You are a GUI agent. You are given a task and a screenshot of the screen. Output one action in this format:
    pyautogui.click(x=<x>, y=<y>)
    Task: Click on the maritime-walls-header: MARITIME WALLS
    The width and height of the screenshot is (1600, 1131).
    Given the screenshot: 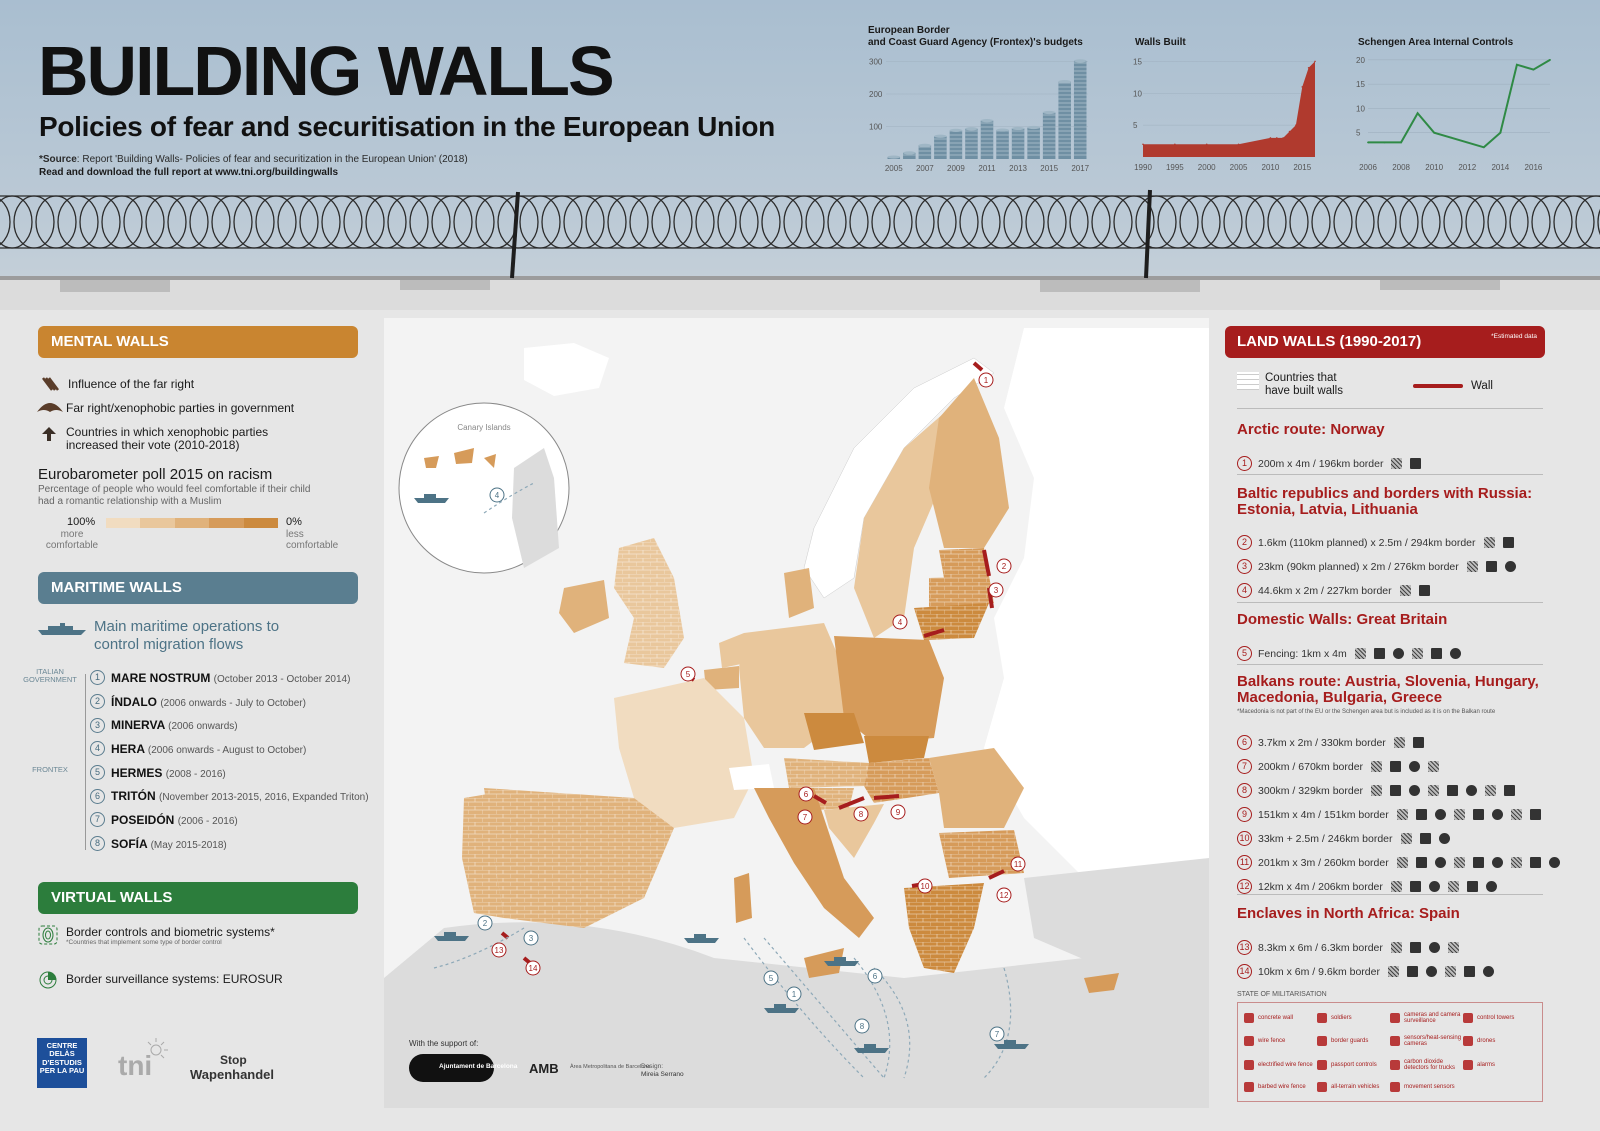 What is the action you would take?
    pyautogui.click(x=198, y=588)
    